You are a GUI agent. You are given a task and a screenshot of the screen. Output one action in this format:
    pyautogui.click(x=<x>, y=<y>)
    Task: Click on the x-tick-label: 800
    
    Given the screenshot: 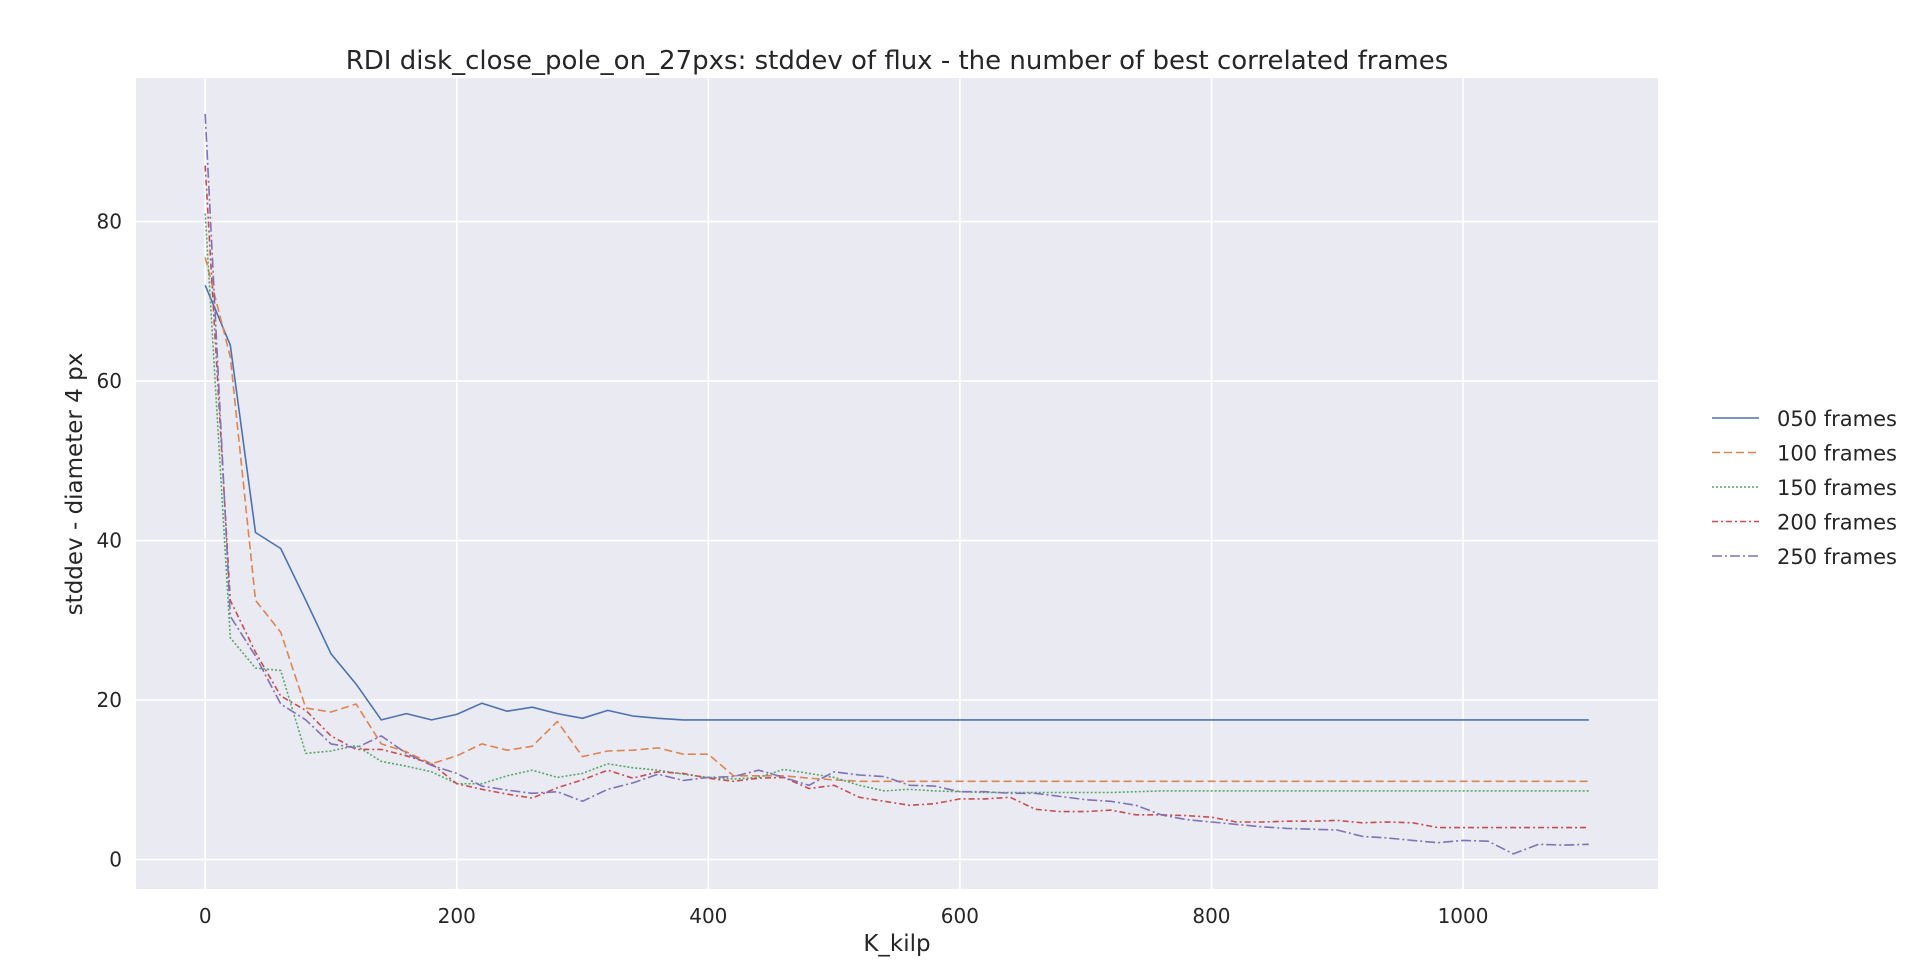 What is the action you would take?
    pyautogui.click(x=1211, y=916)
    